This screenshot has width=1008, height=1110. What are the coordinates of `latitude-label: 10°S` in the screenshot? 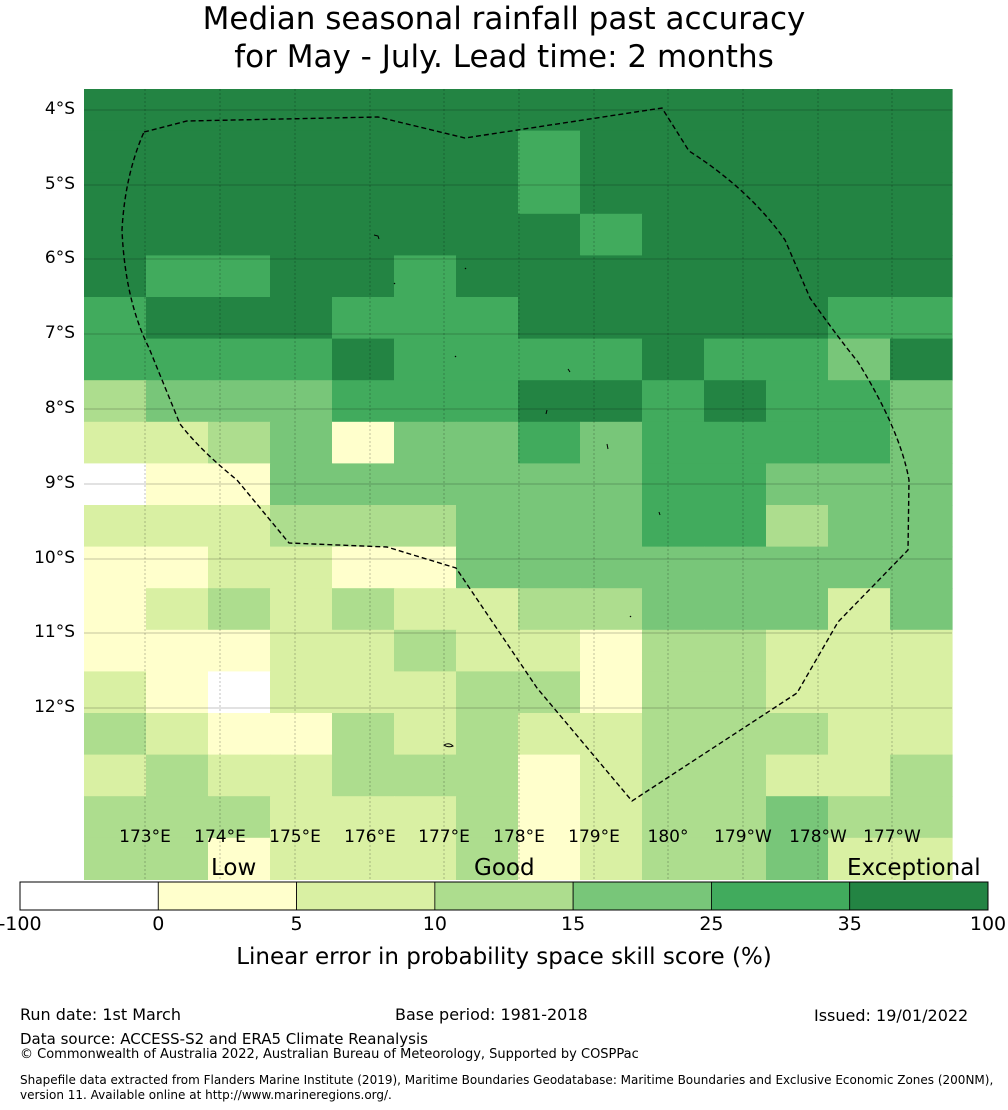 It's located at (54, 558).